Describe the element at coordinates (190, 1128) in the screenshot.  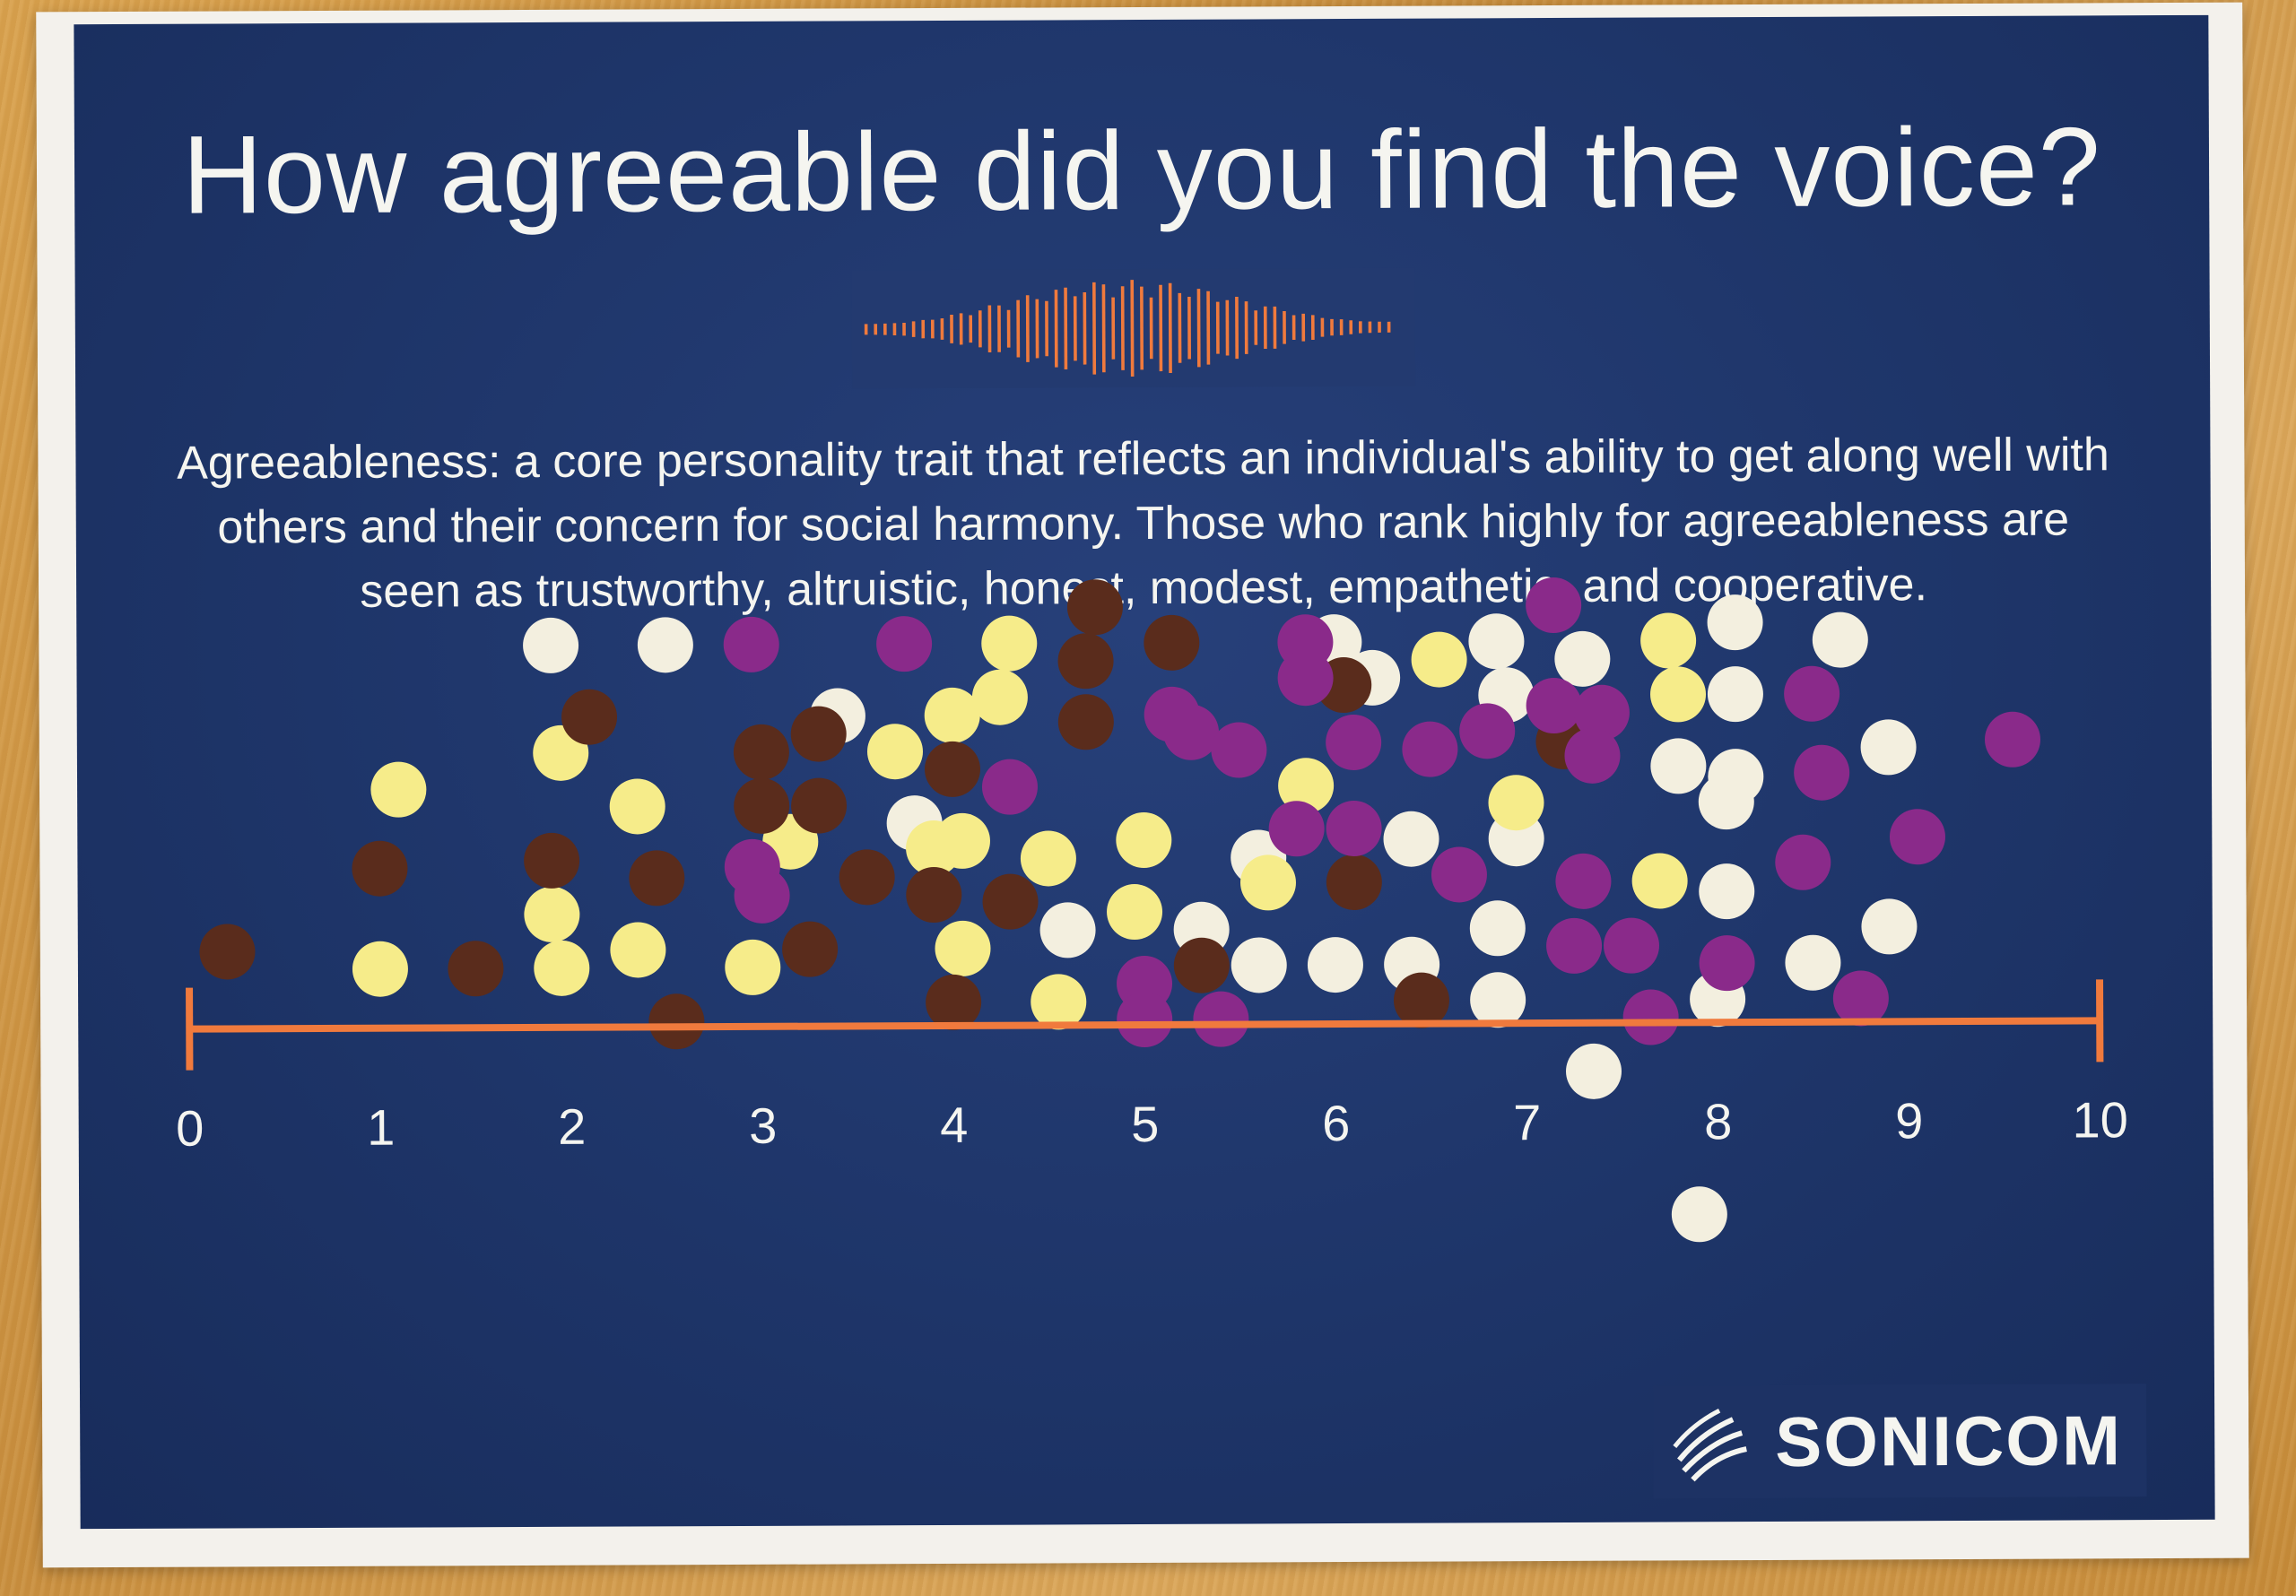
I see `tick-label-0: 0` at that location.